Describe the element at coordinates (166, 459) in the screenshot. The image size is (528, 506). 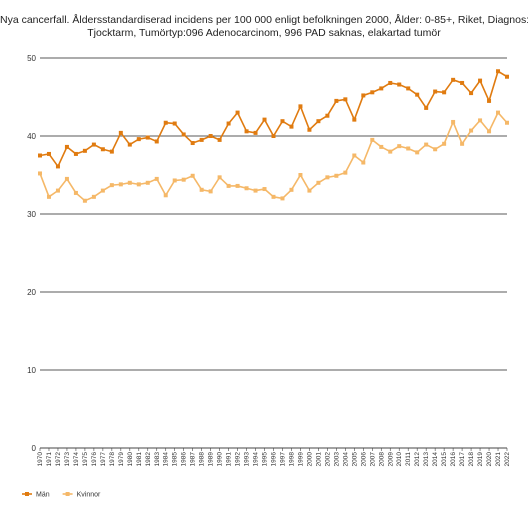
I see `x-tick-label: 1984` at that location.